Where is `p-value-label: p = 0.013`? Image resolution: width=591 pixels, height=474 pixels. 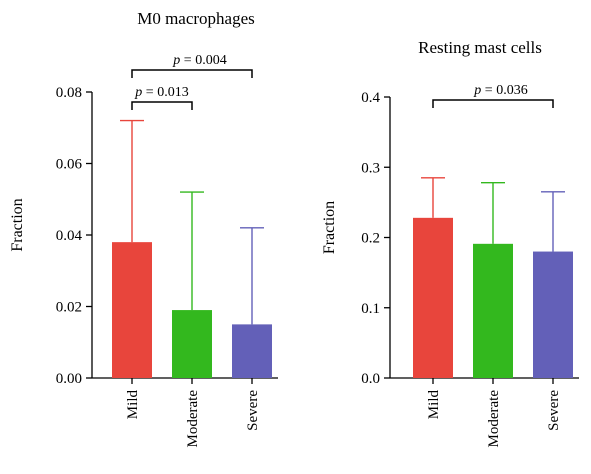
p-value-label: p = 0.013 is located at coordinates (161, 92).